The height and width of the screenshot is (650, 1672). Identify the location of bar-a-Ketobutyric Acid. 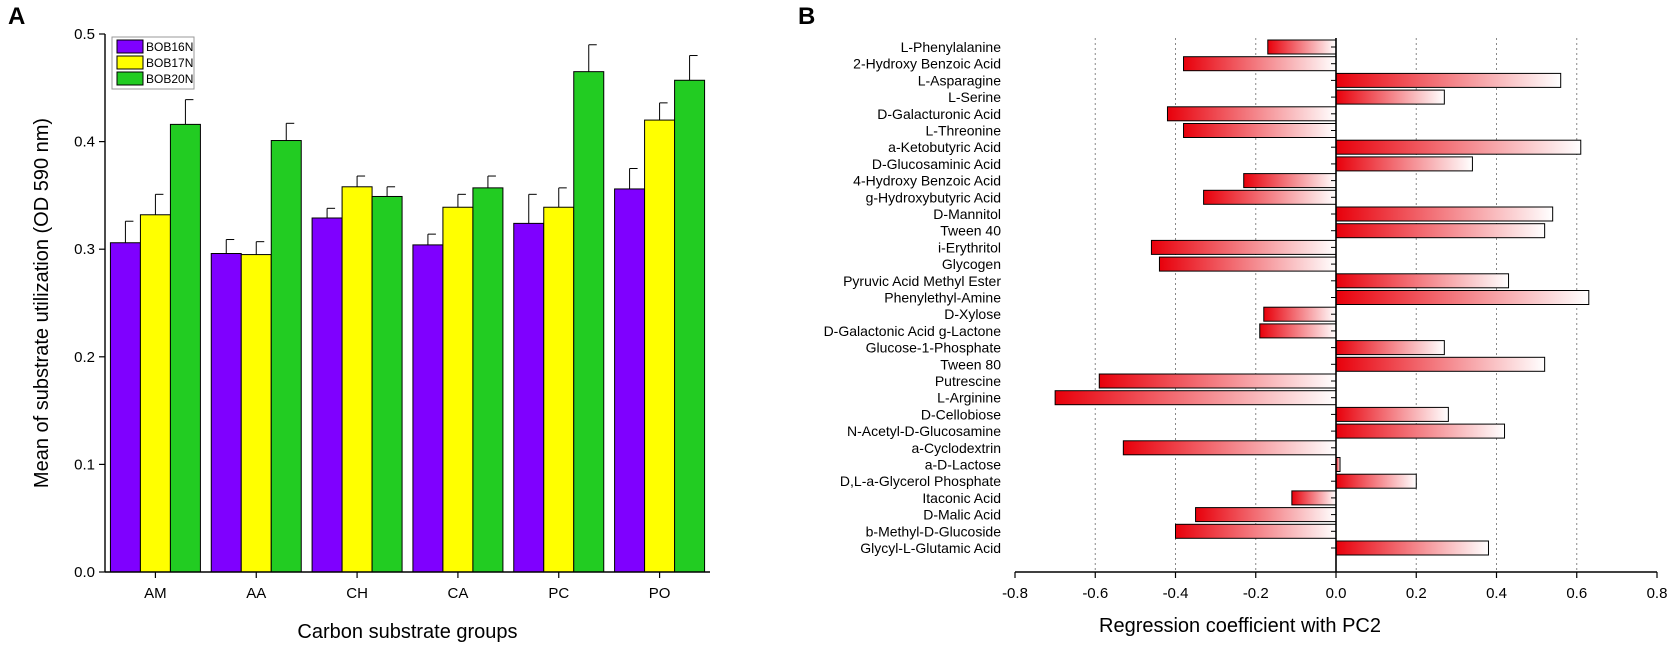
(1458, 147).